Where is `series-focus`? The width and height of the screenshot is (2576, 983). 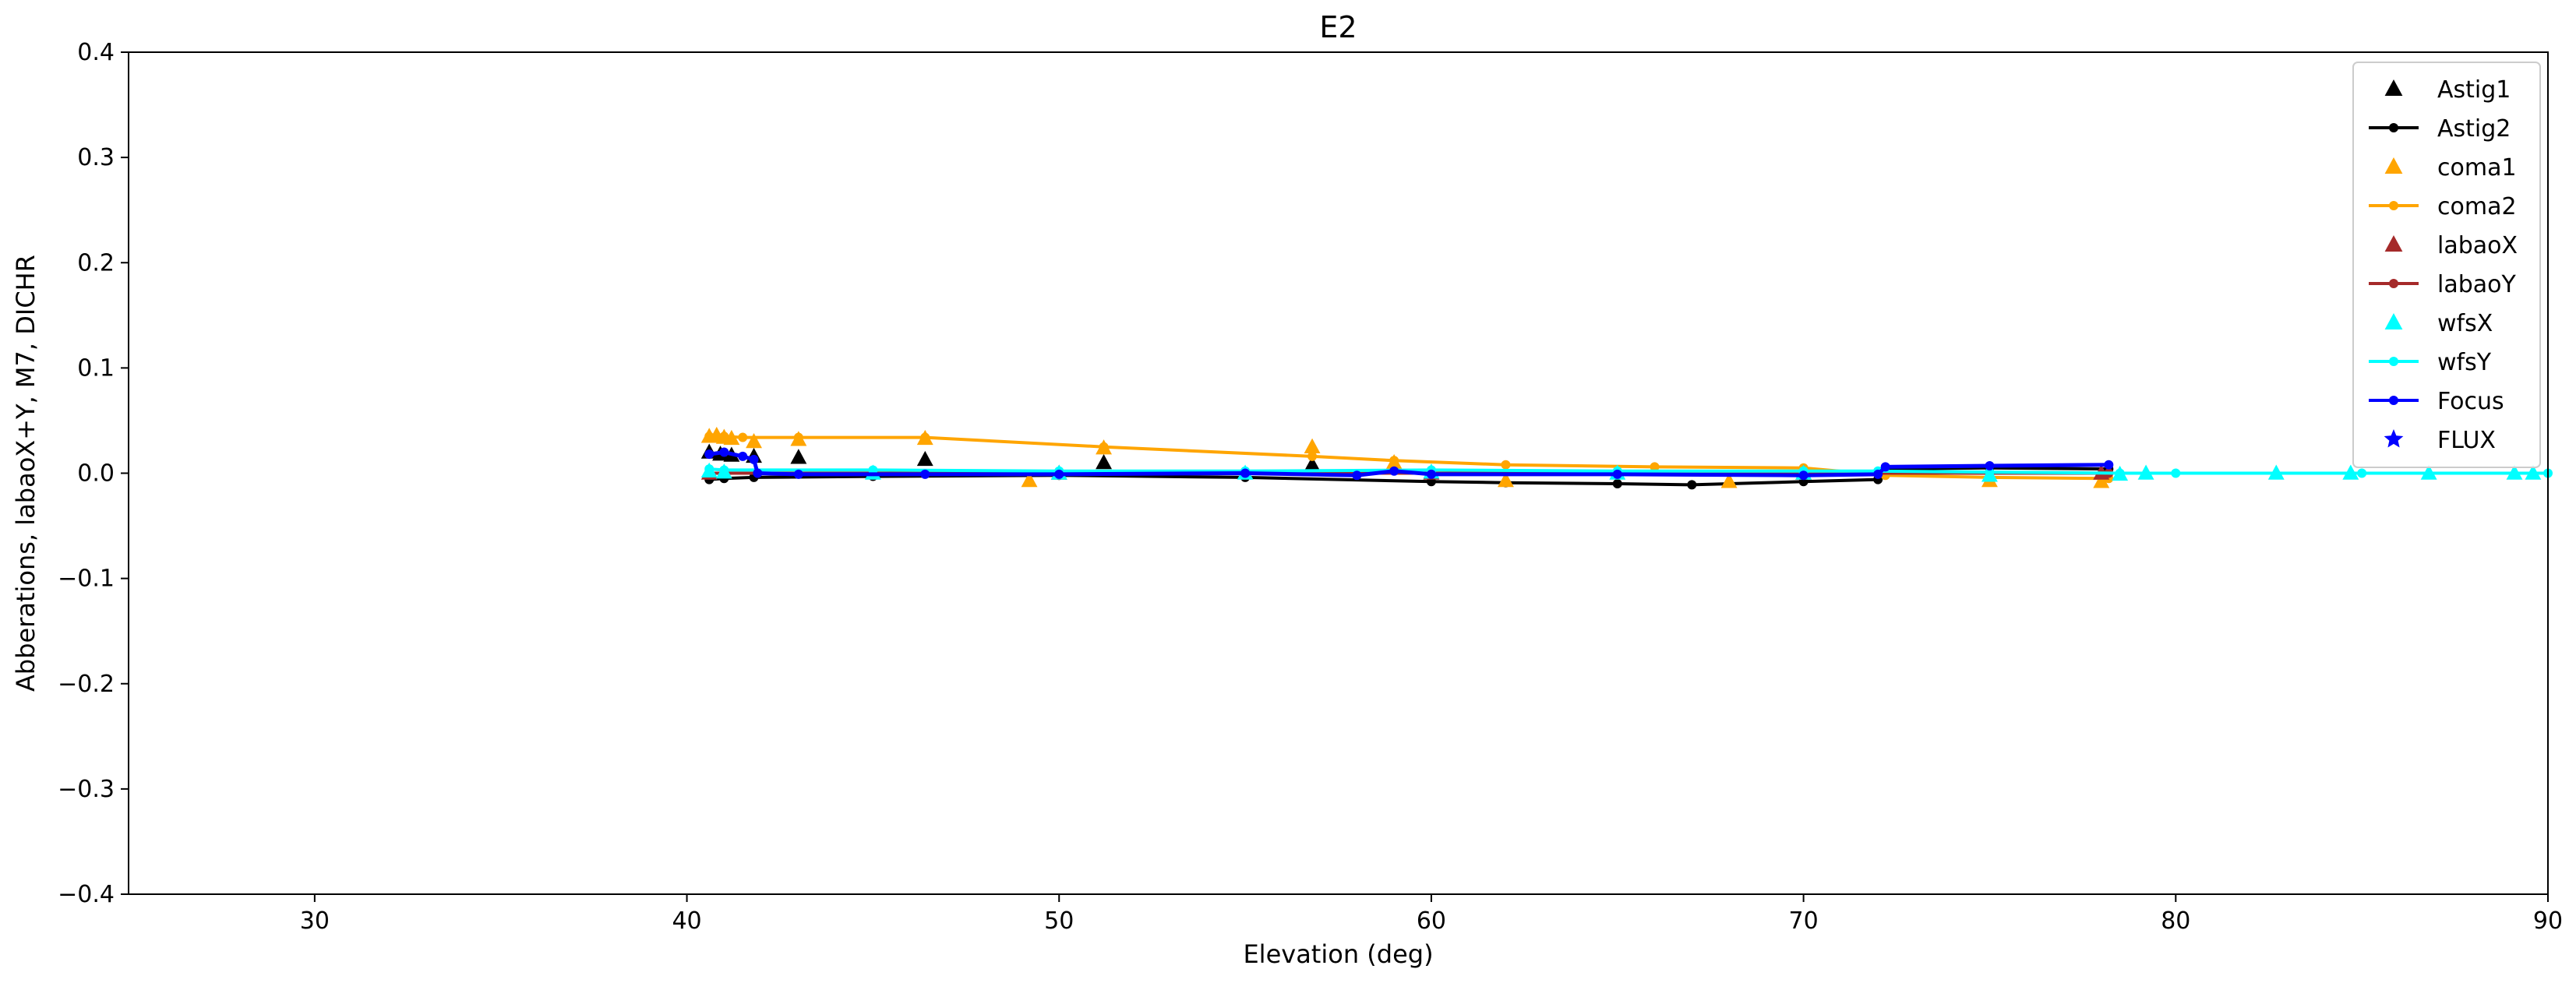
series-focus is located at coordinates (1409, 464).